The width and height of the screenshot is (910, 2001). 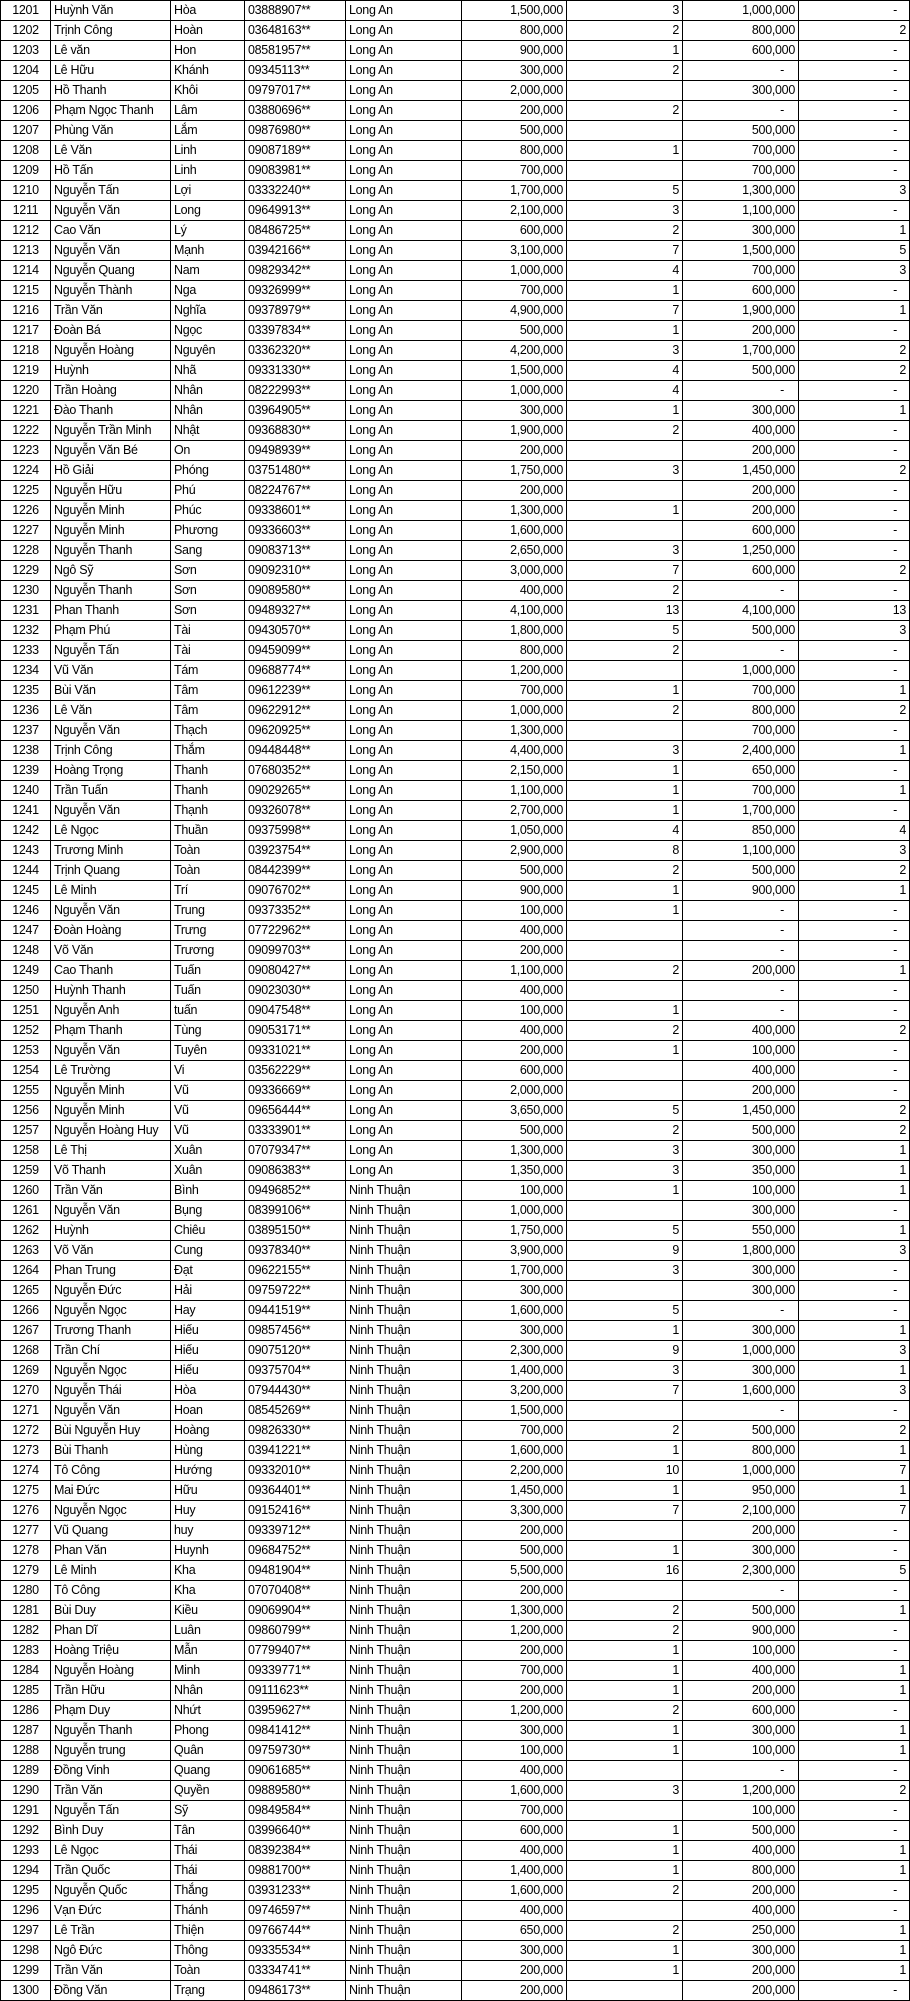 I want to click on last-middle-name-cell: Trịnh Quang, so click(x=110, y=870).